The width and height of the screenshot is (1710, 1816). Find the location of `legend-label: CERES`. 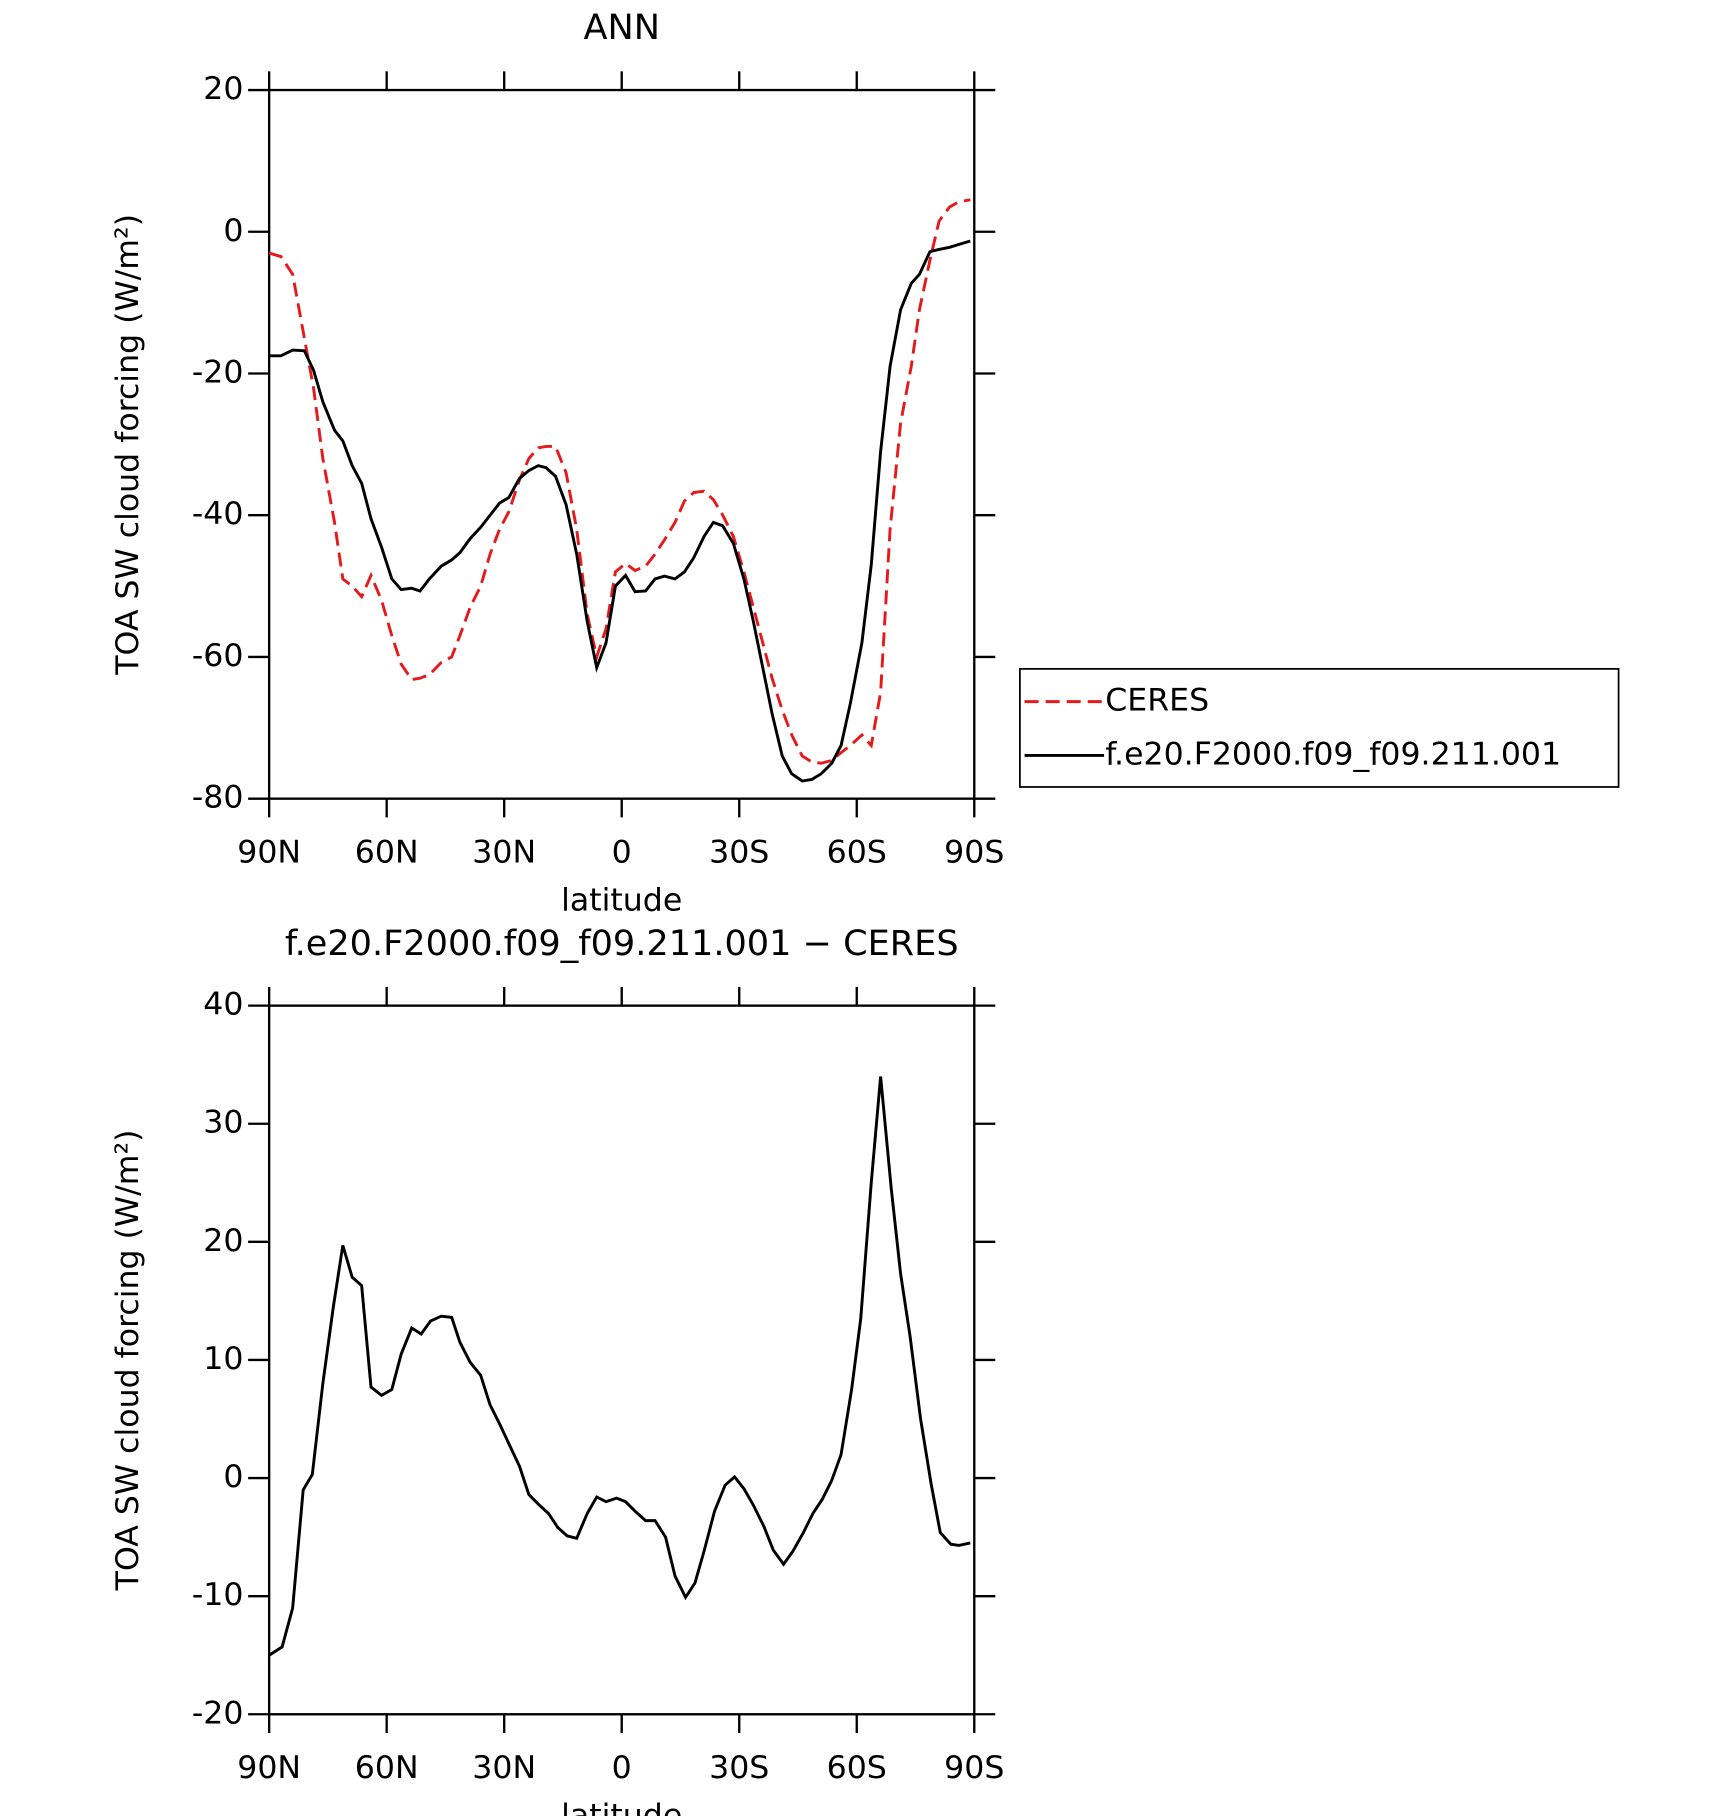

legend-label: CERES is located at coordinates (1157, 701).